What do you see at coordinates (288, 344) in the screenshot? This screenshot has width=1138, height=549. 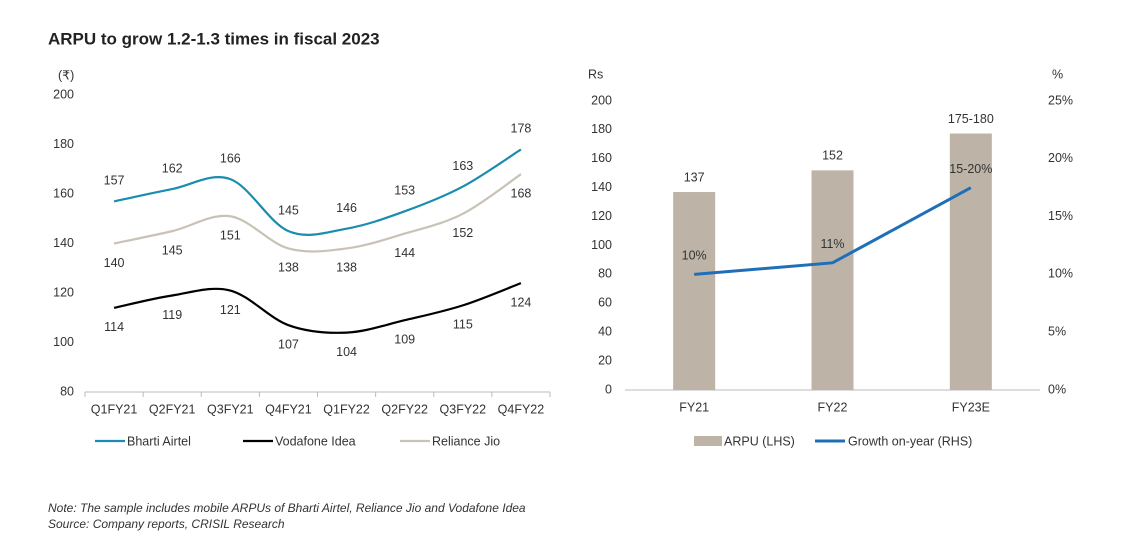 I see `data-label: 107` at bounding box center [288, 344].